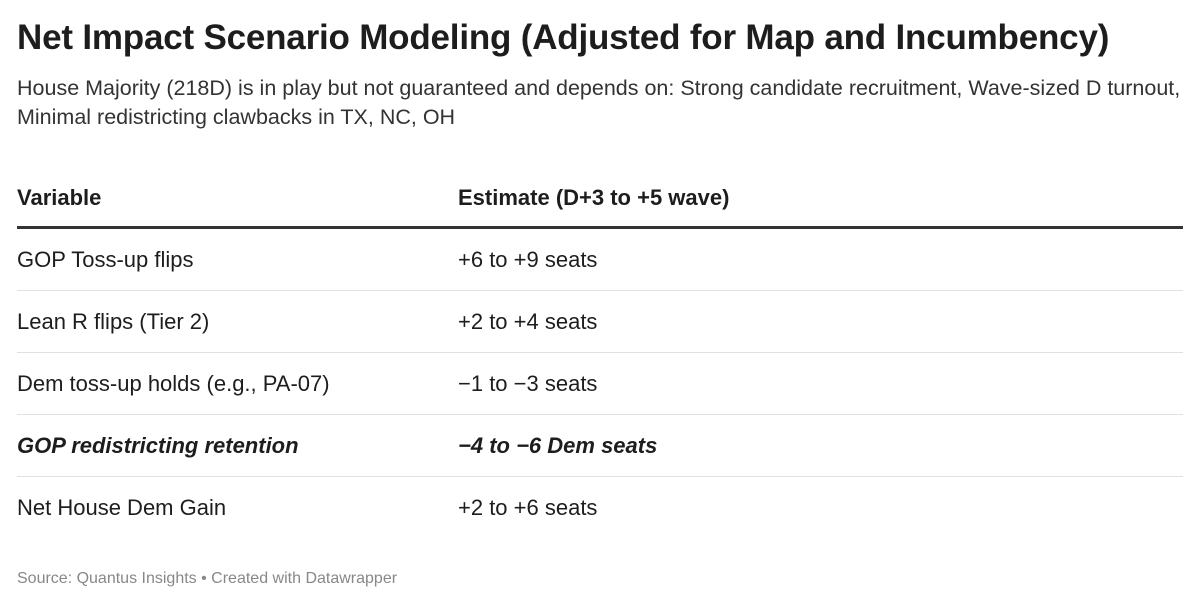 The width and height of the screenshot is (1200, 607). Describe the element at coordinates (237, 383) in the screenshot. I see `table-cell-variable: Dem toss-up holds (e.g., PA-07)` at that location.